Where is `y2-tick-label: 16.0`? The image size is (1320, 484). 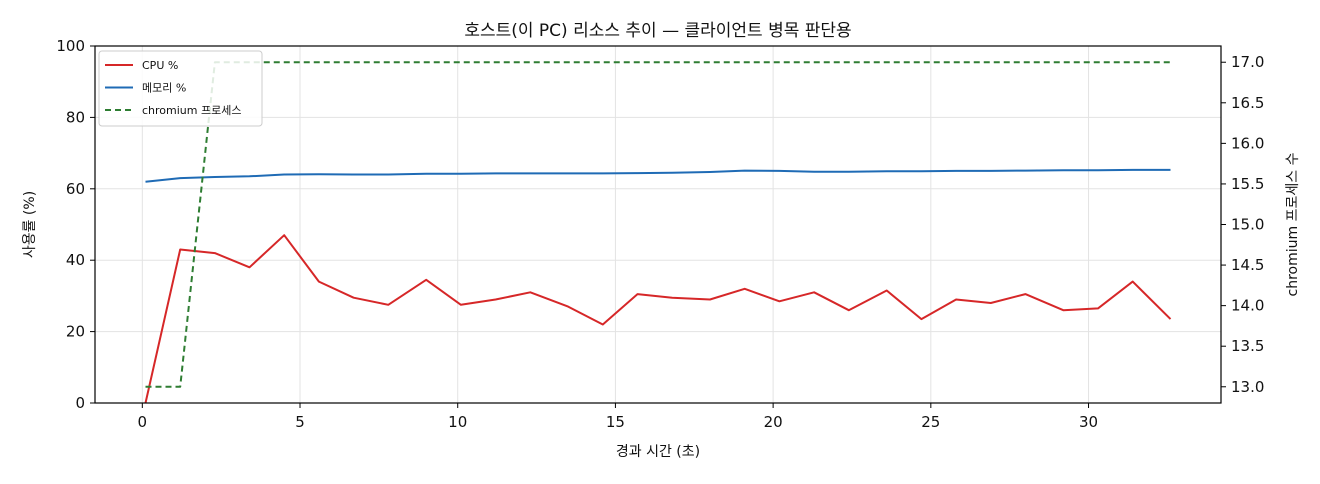
y2-tick-label: 16.0 is located at coordinates (1247, 143).